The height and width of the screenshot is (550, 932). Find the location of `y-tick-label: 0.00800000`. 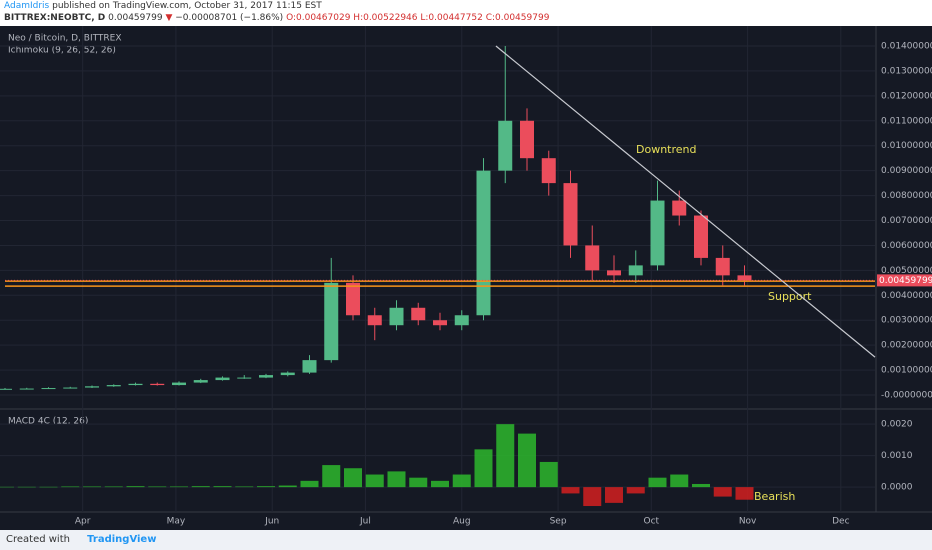

y-tick-label: 0.00800000 is located at coordinates (906, 196).